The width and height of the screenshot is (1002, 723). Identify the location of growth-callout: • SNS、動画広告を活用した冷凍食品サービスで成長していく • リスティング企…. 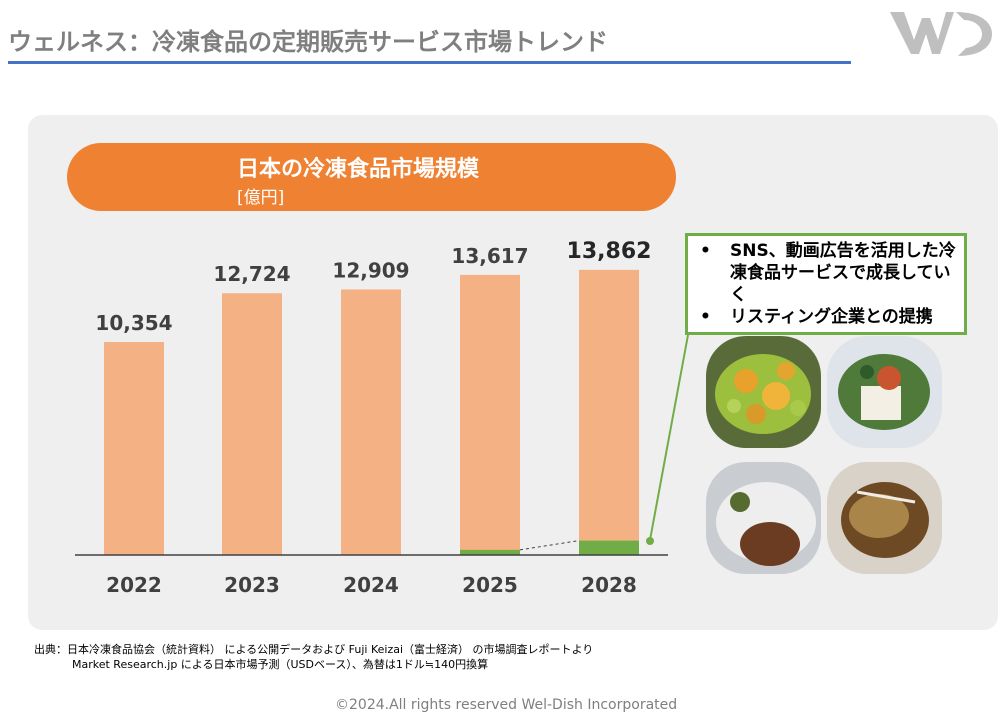
(826, 284).